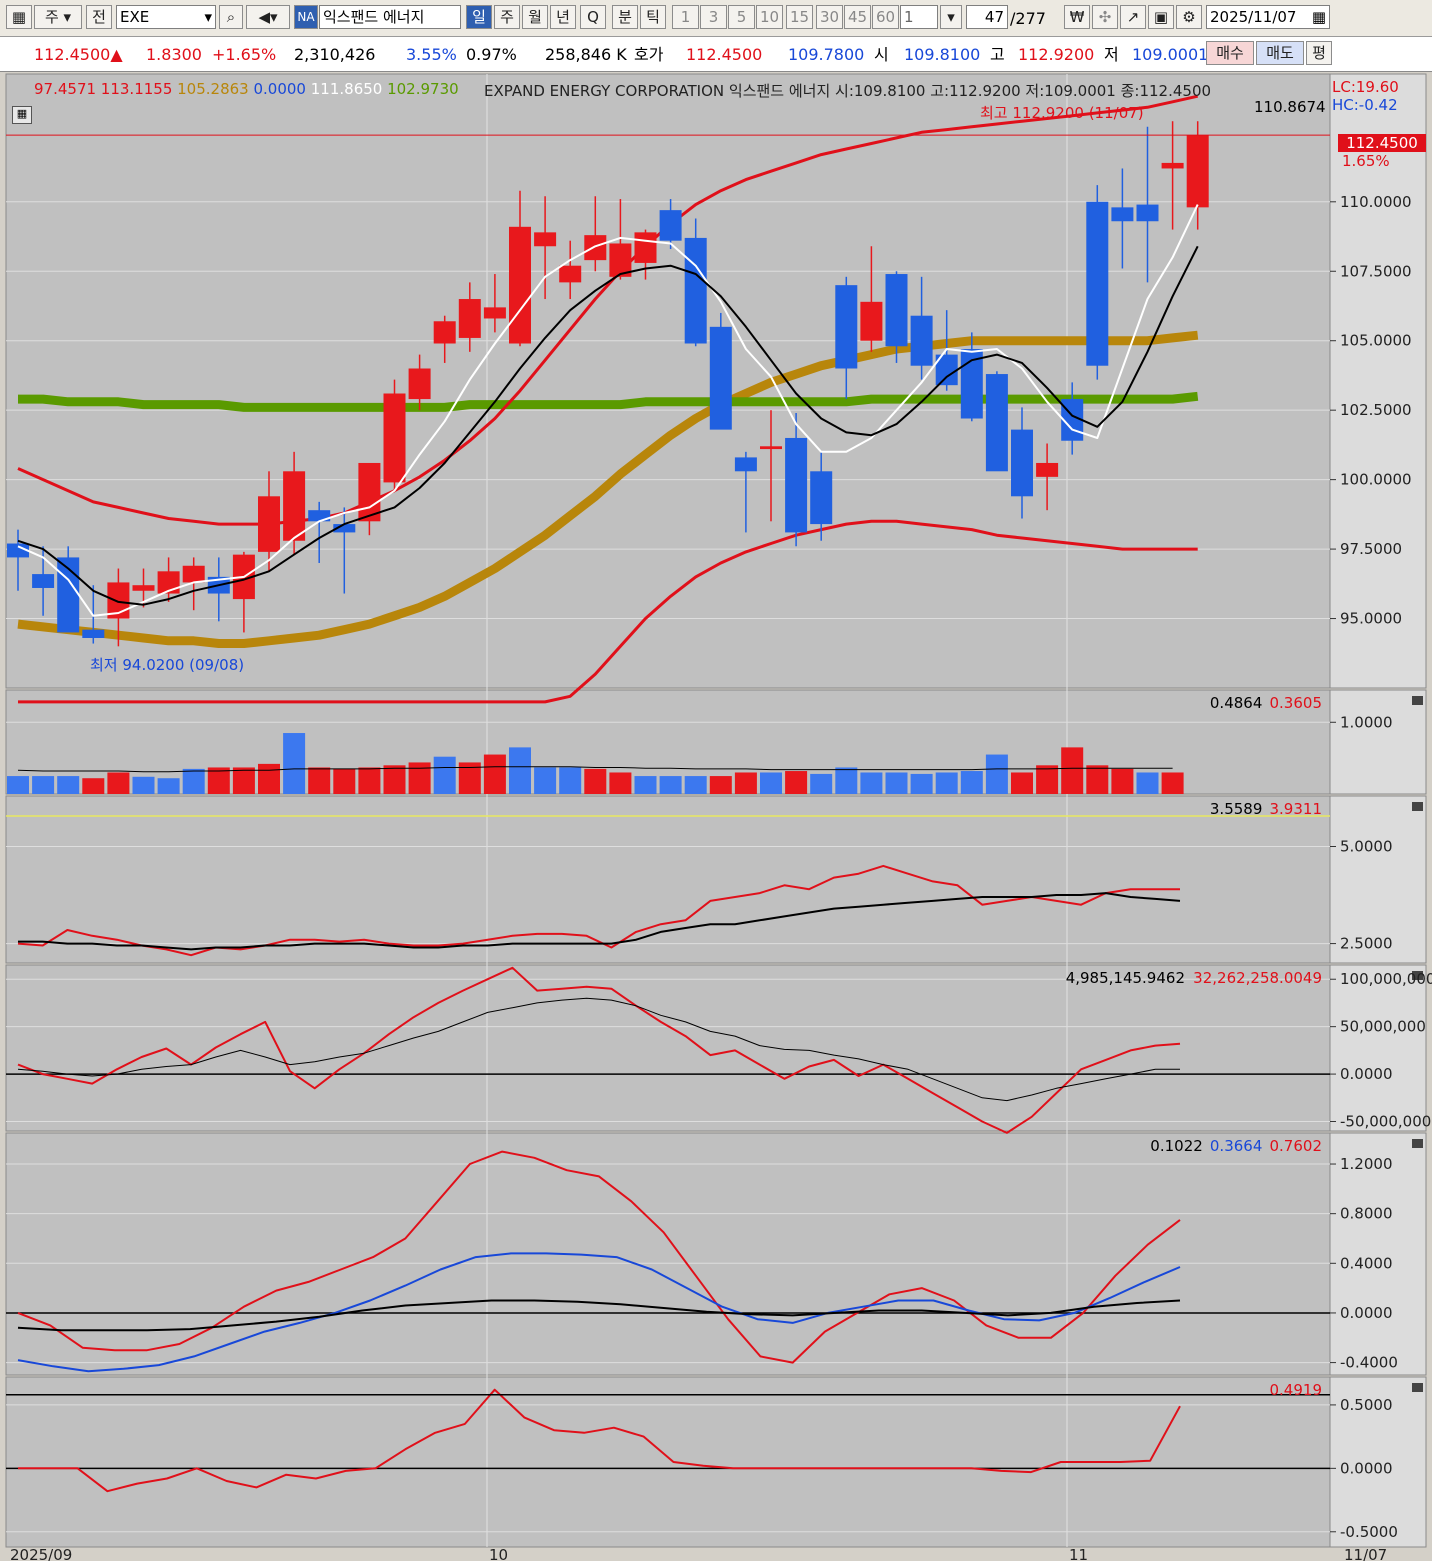  I want to click on panel-3-plot, so click(668, 1048).